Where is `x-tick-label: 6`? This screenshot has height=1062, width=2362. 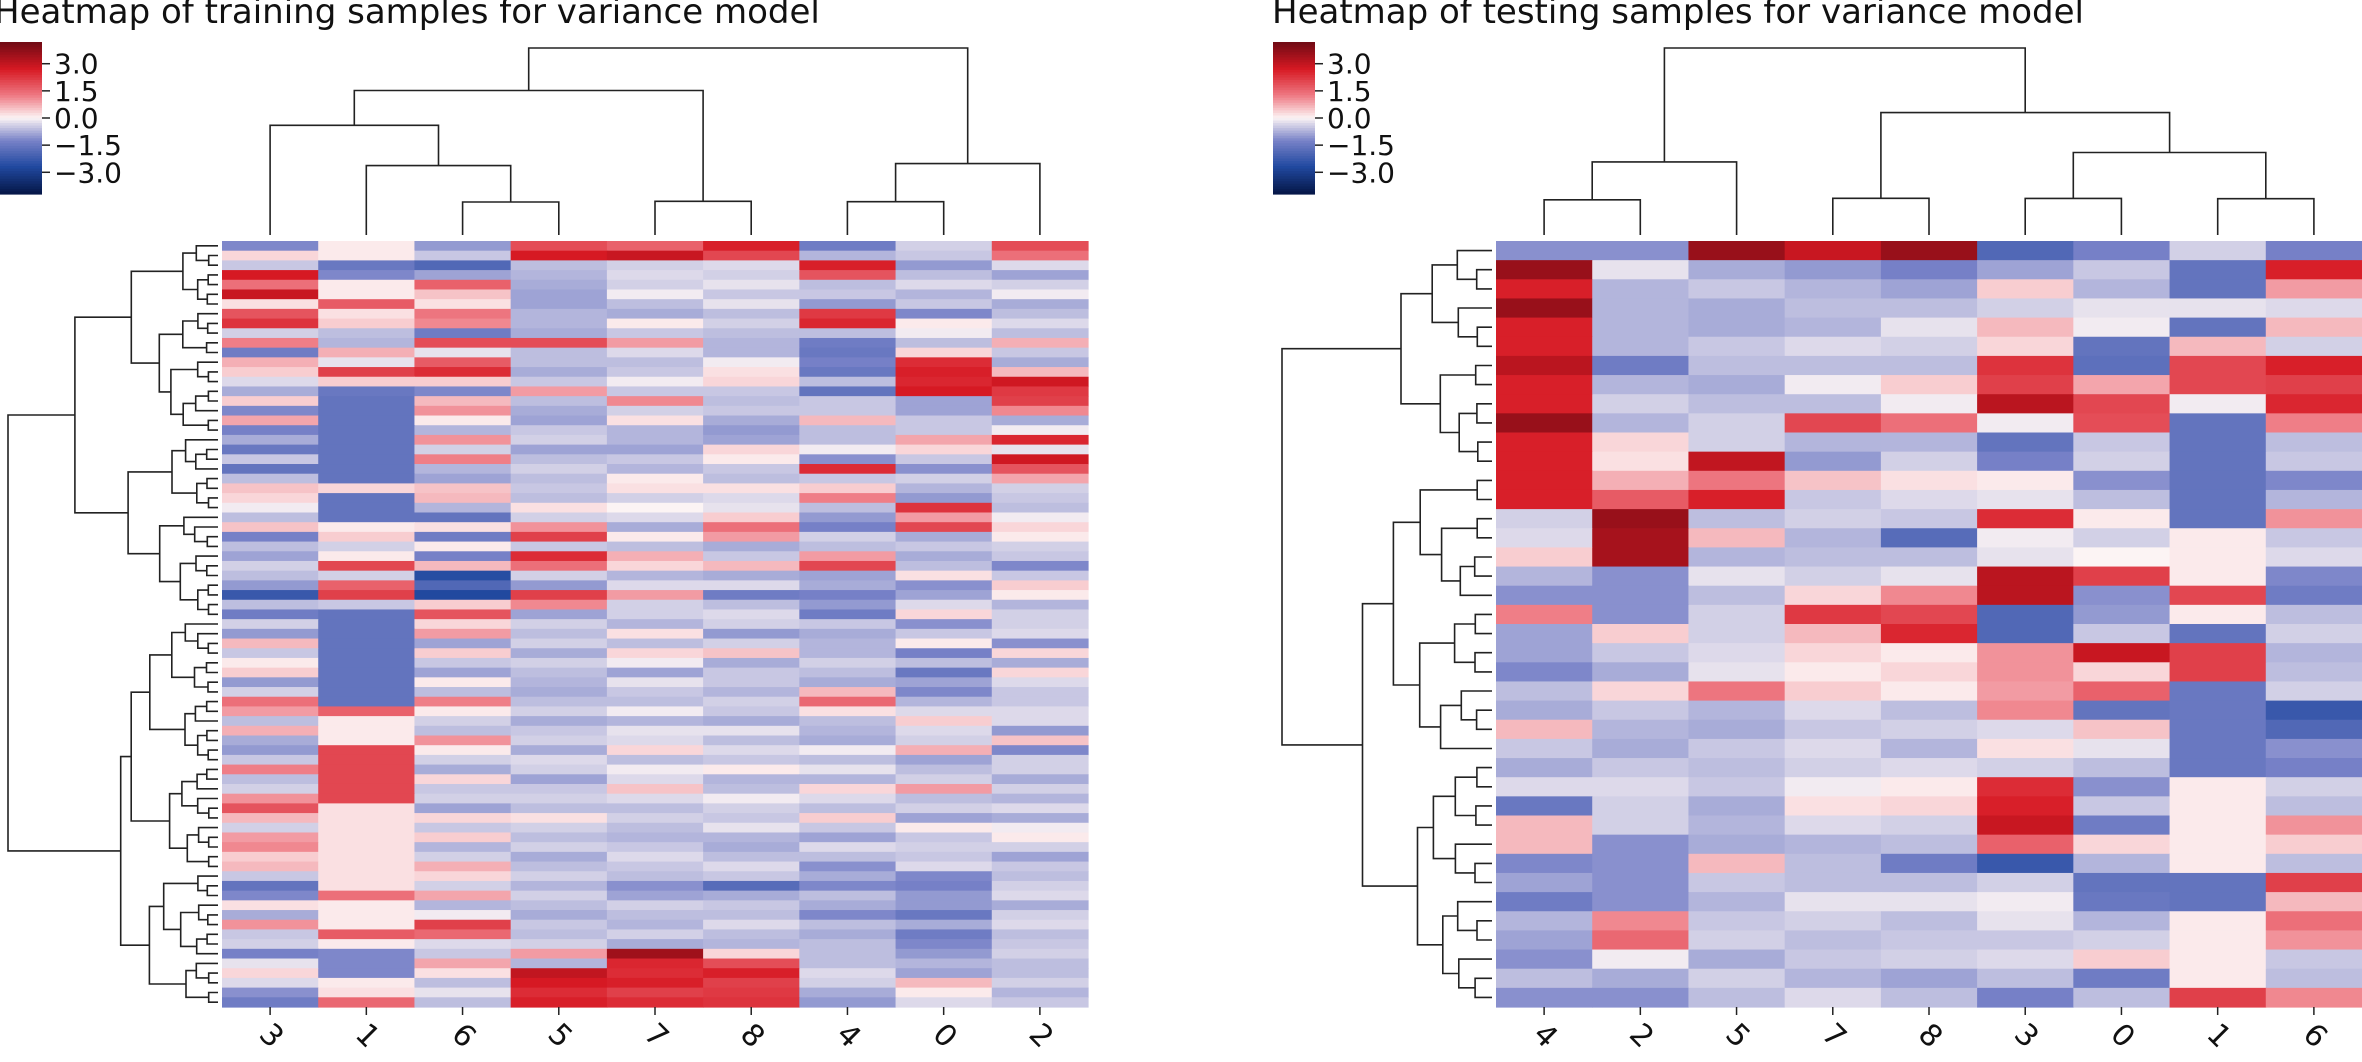
x-tick-label: 6 is located at coordinates (2315, 1036).